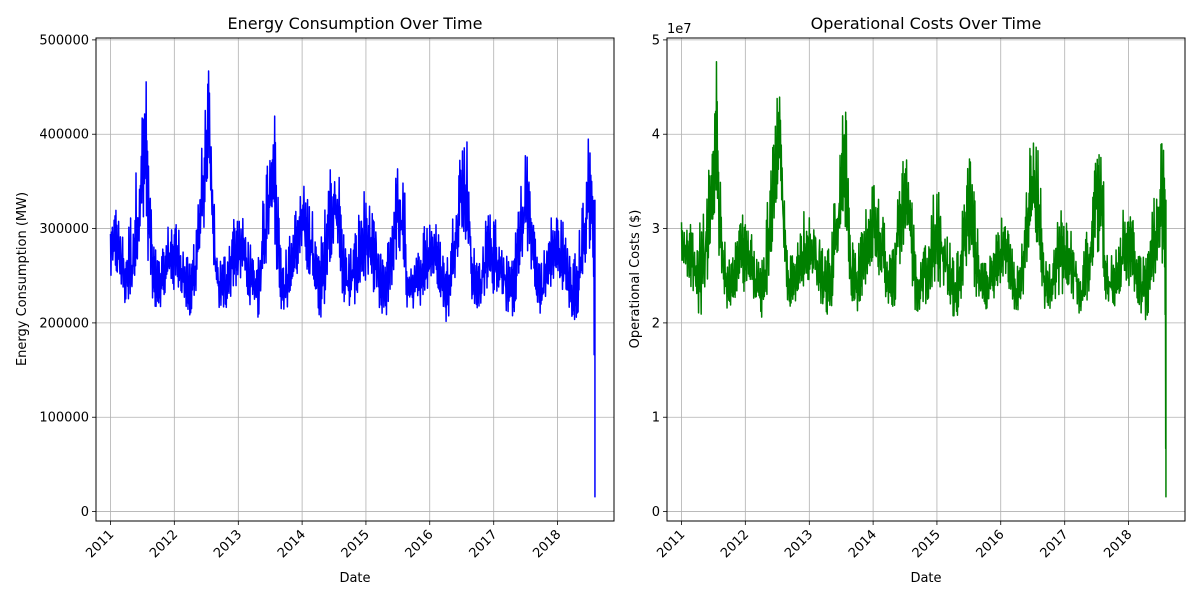  I want to click on energy-x-axis-label: Date, so click(354, 578).